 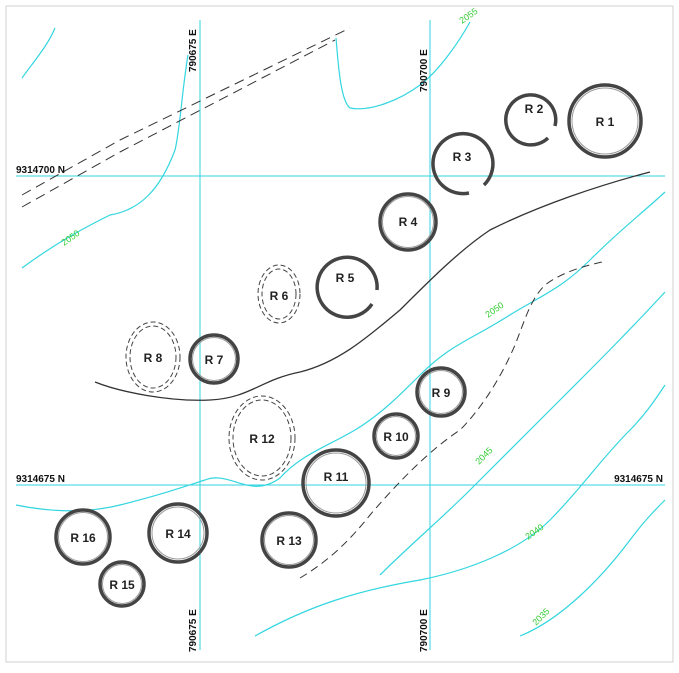 What do you see at coordinates (638, 479) in the screenshot?
I see `grid-label-n-lower-right: 9314675 N` at bounding box center [638, 479].